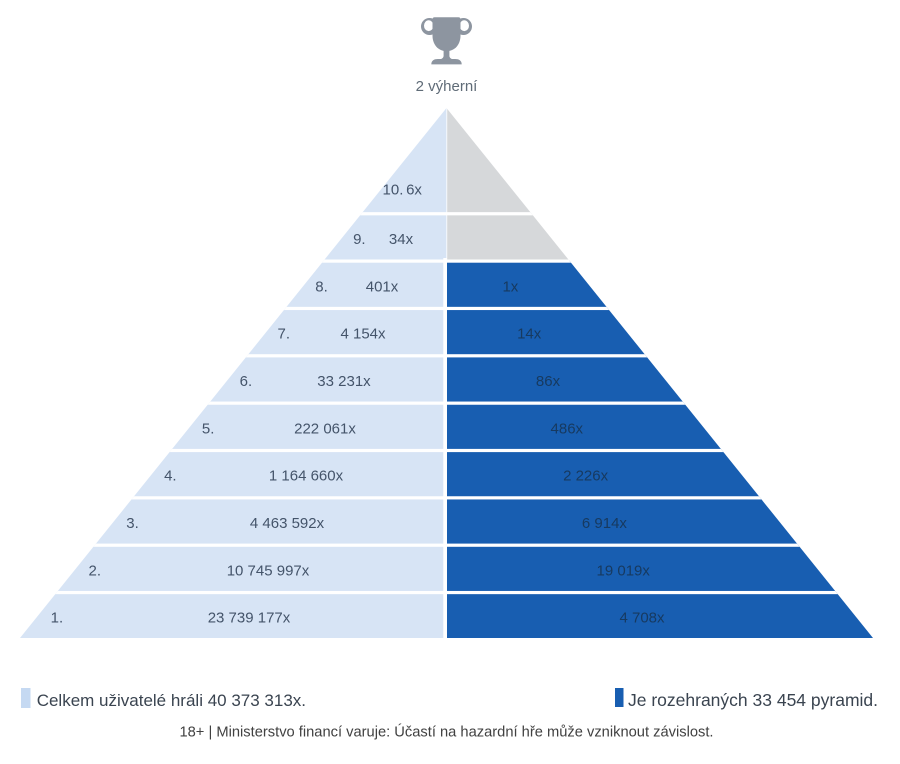 This screenshot has height=764, width=900. I want to click on svg-text: 4 463 592x, so click(287, 523).